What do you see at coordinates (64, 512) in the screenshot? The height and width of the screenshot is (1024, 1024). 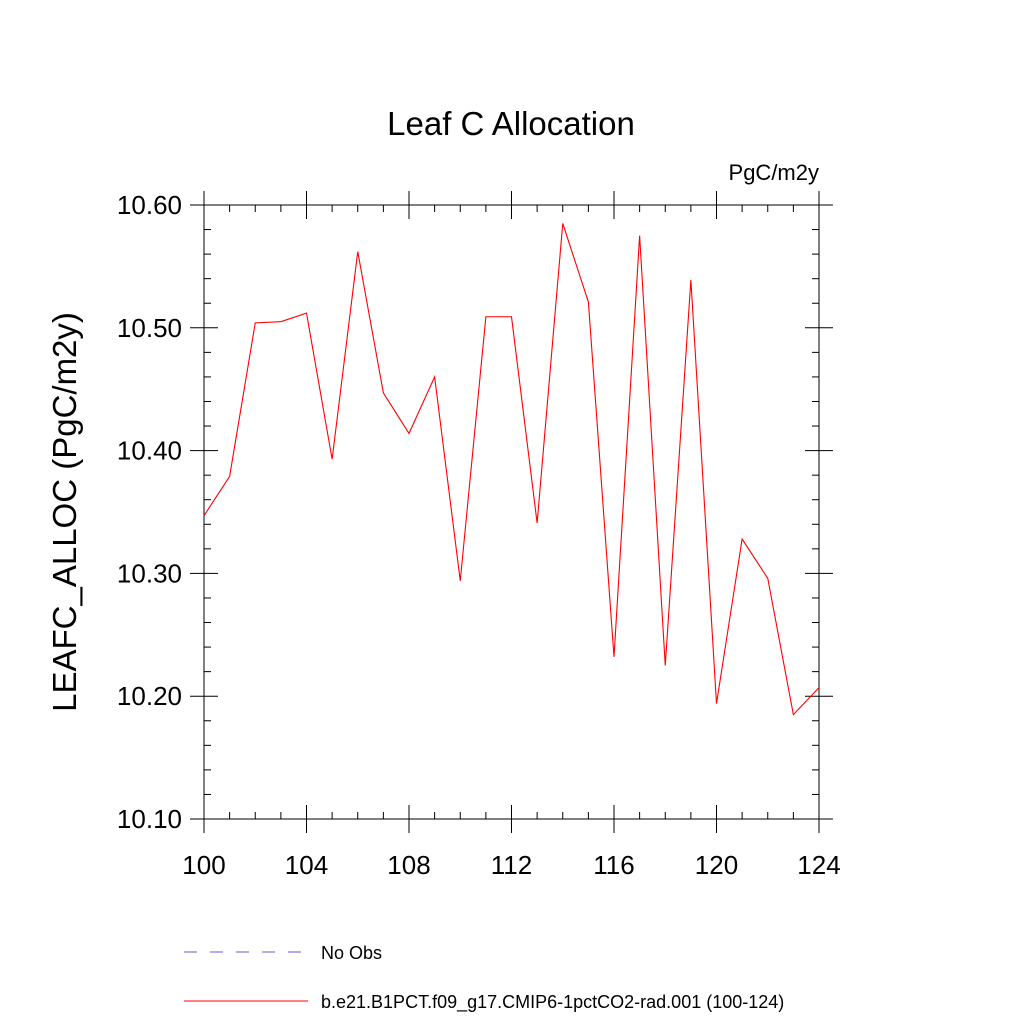 I see `y-axis-label: LEAFC_ALLOC (PgC/m2y)` at bounding box center [64, 512].